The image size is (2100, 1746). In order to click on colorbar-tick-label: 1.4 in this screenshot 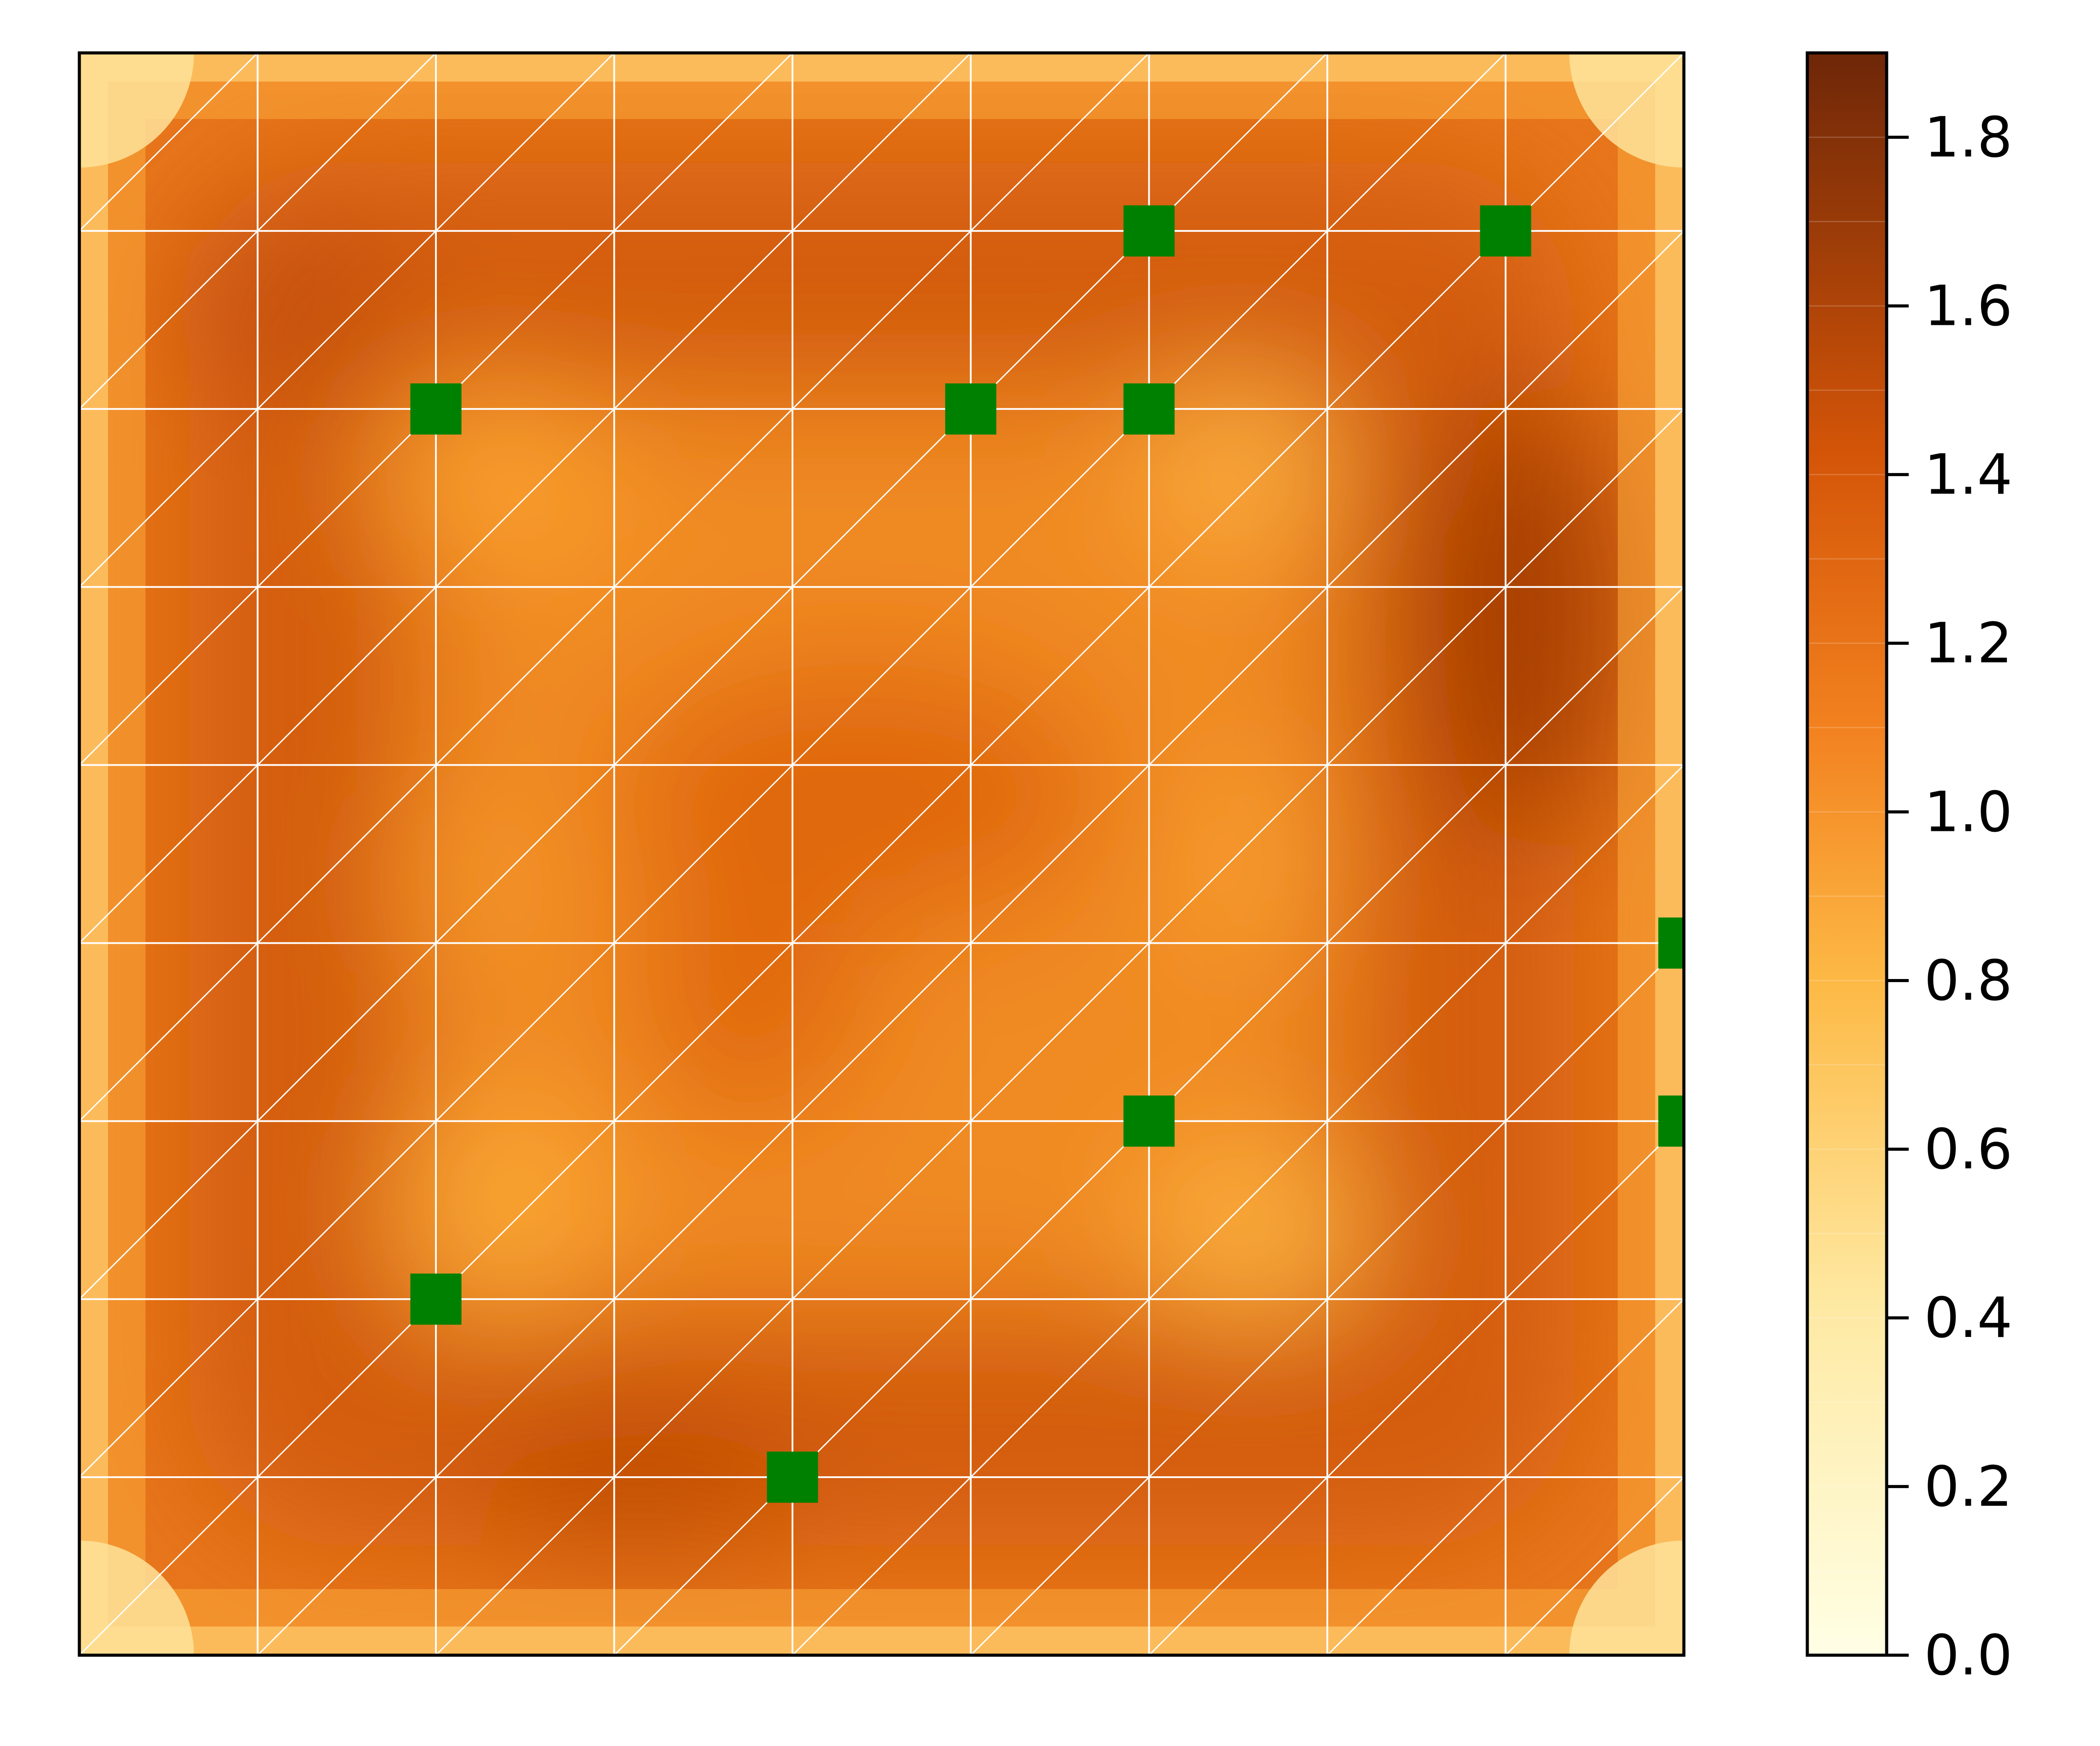, I will do `click(1968, 474)`.